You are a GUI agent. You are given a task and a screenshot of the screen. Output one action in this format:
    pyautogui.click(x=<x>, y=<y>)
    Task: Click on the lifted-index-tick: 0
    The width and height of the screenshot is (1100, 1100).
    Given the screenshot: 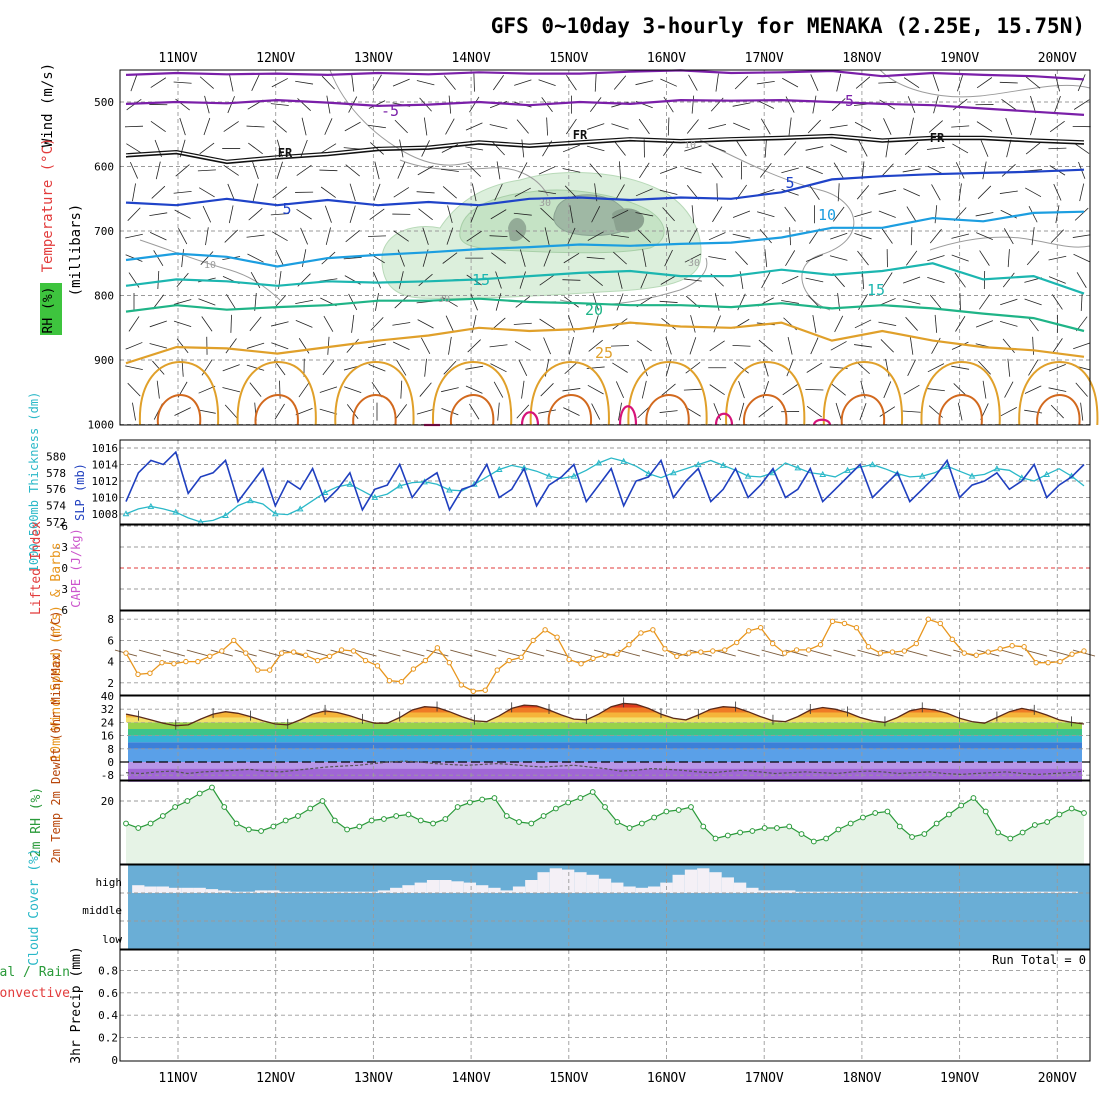 What is the action you would take?
    pyautogui.click(x=64, y=568)
    